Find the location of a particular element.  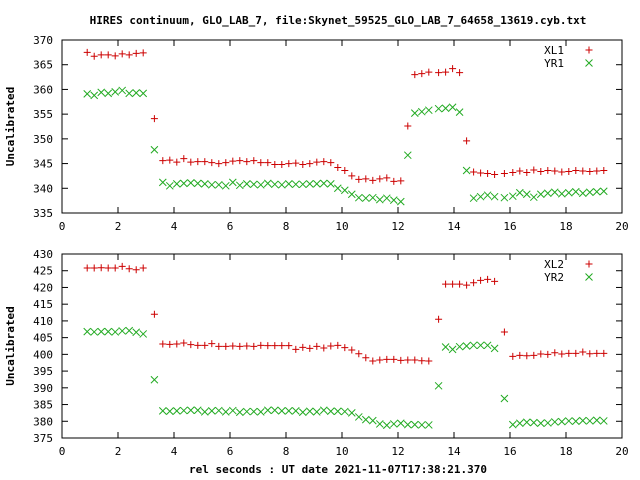

x-tick-label: 12 is located at coordinates (397, 226).